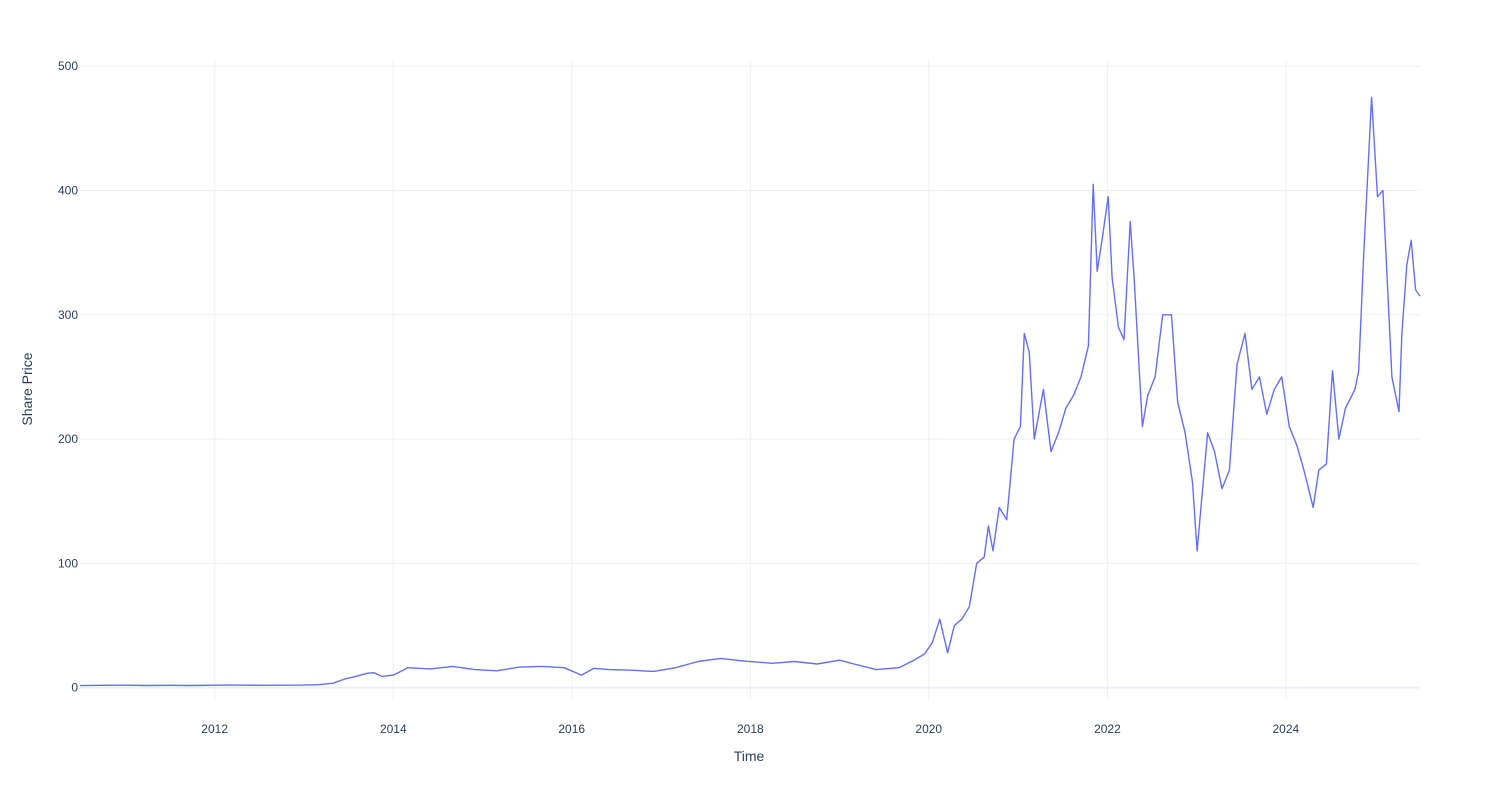  What do you see at coordinates (74, 688) in the screenshot?
I see `y-tick-label: 0` at bounding box center [74, 688].